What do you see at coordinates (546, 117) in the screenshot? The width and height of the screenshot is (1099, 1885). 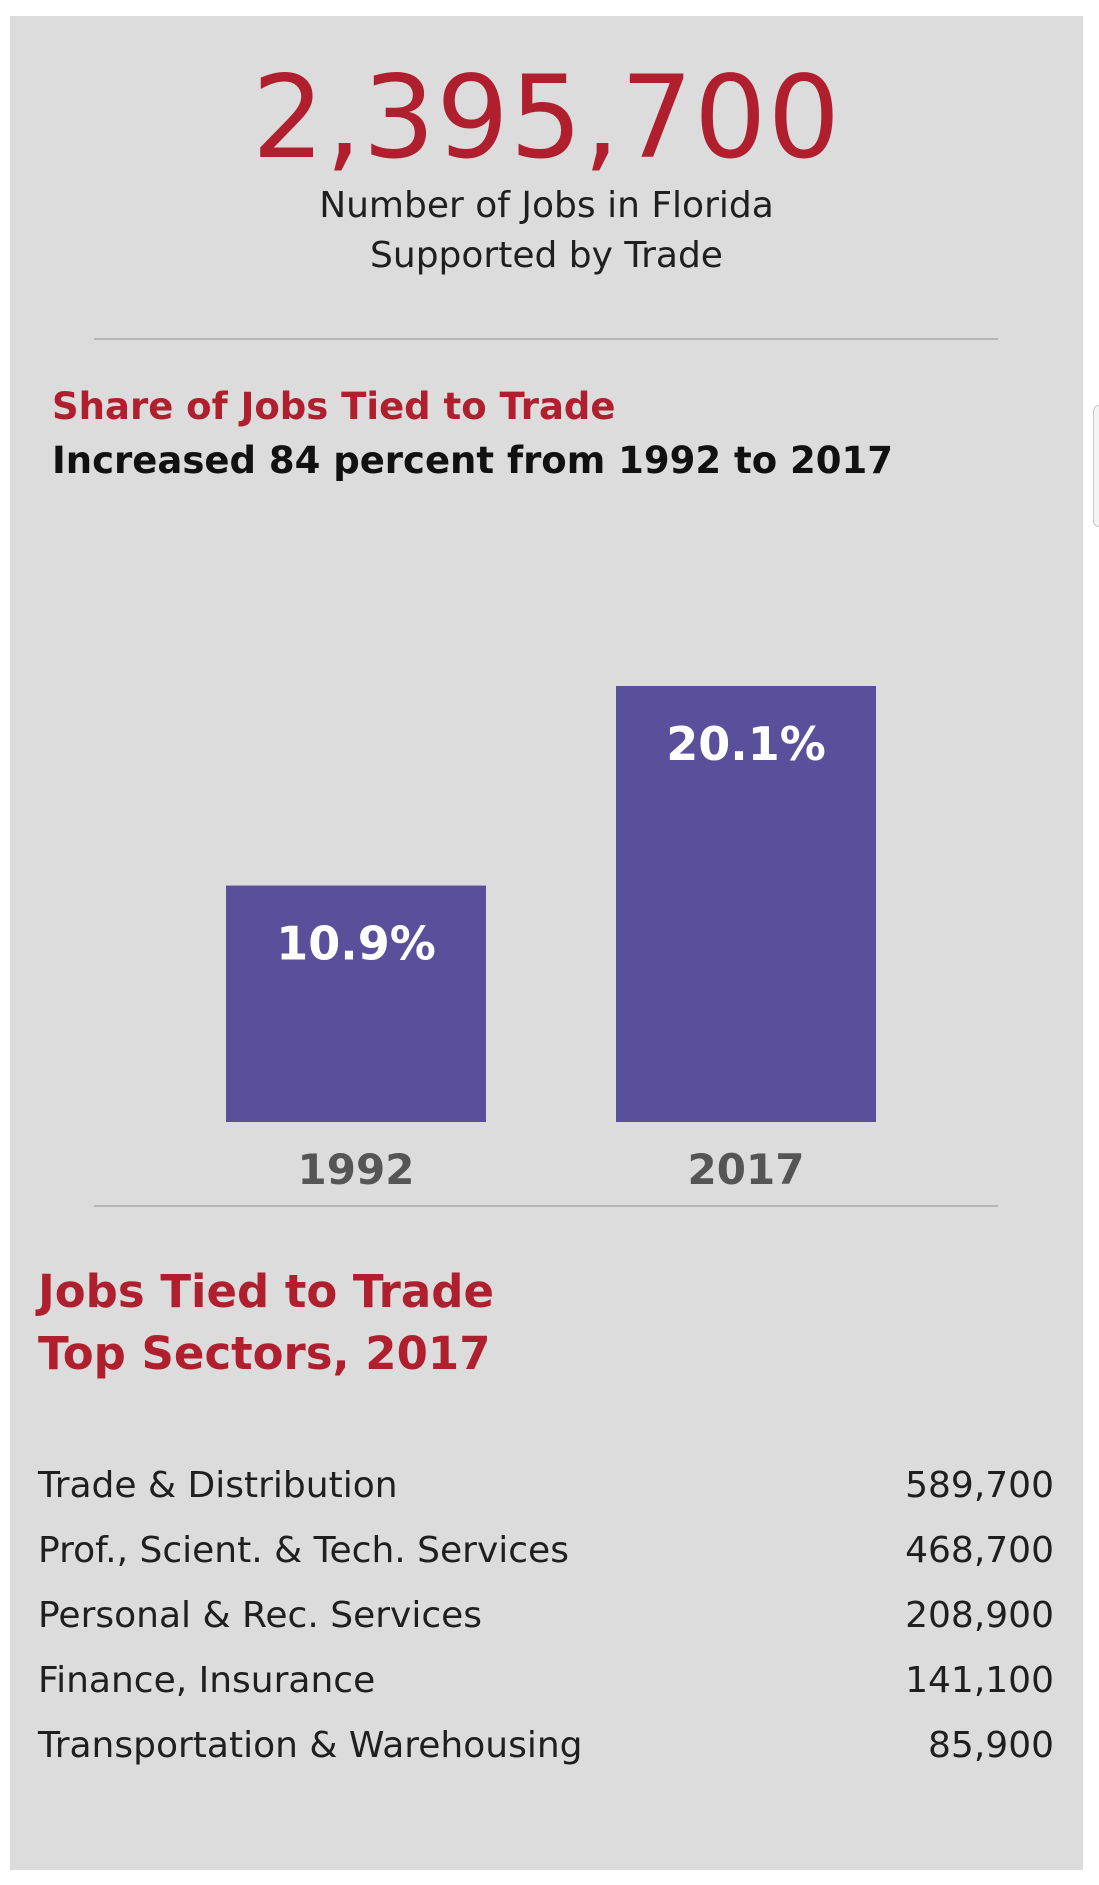 I see `jobs-total-number: 2,395,700` at bounding box center [546, 117].